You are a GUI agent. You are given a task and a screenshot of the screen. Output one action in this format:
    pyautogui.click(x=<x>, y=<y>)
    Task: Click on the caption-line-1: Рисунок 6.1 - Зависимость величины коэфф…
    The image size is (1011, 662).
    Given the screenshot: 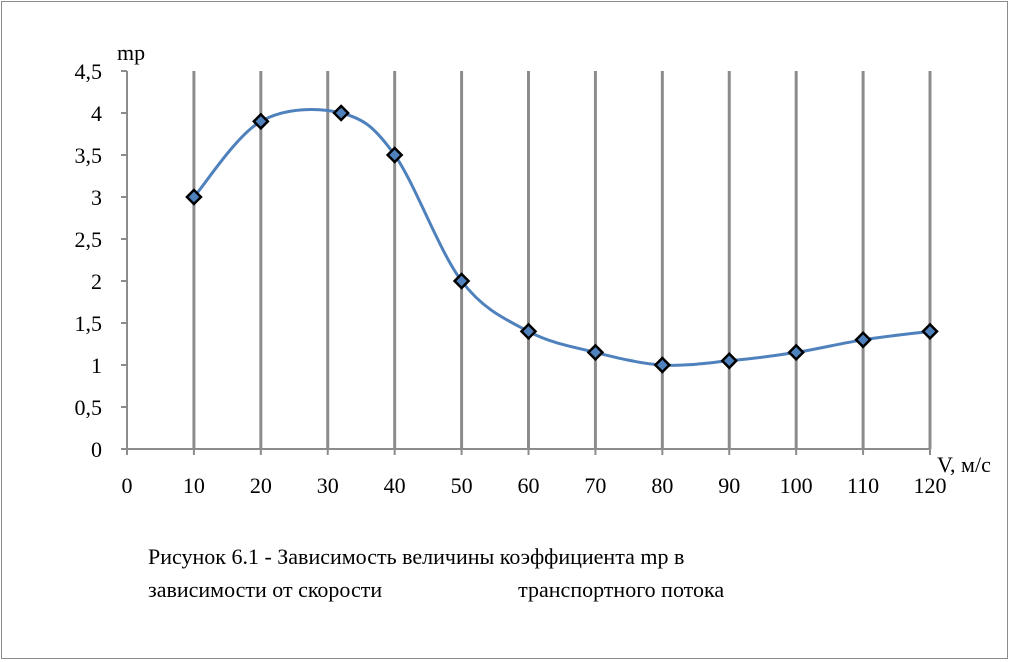 What is the action you would take?
    pyautogui.click(x=416, y=556)
    